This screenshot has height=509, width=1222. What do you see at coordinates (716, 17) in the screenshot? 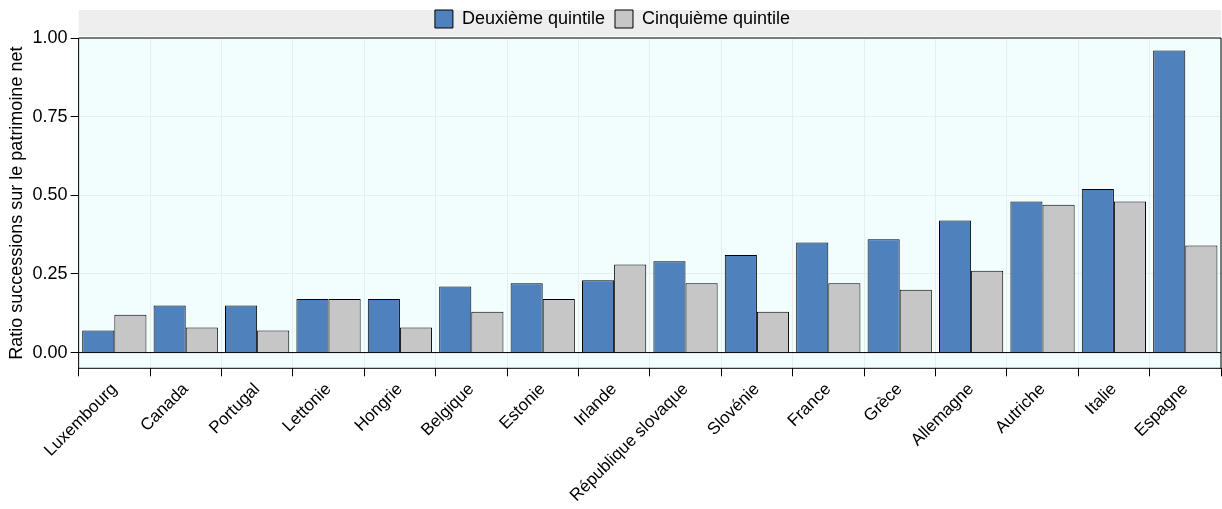
I see `legend-label: Cinquième quintile` at bounding box center [716, 17].